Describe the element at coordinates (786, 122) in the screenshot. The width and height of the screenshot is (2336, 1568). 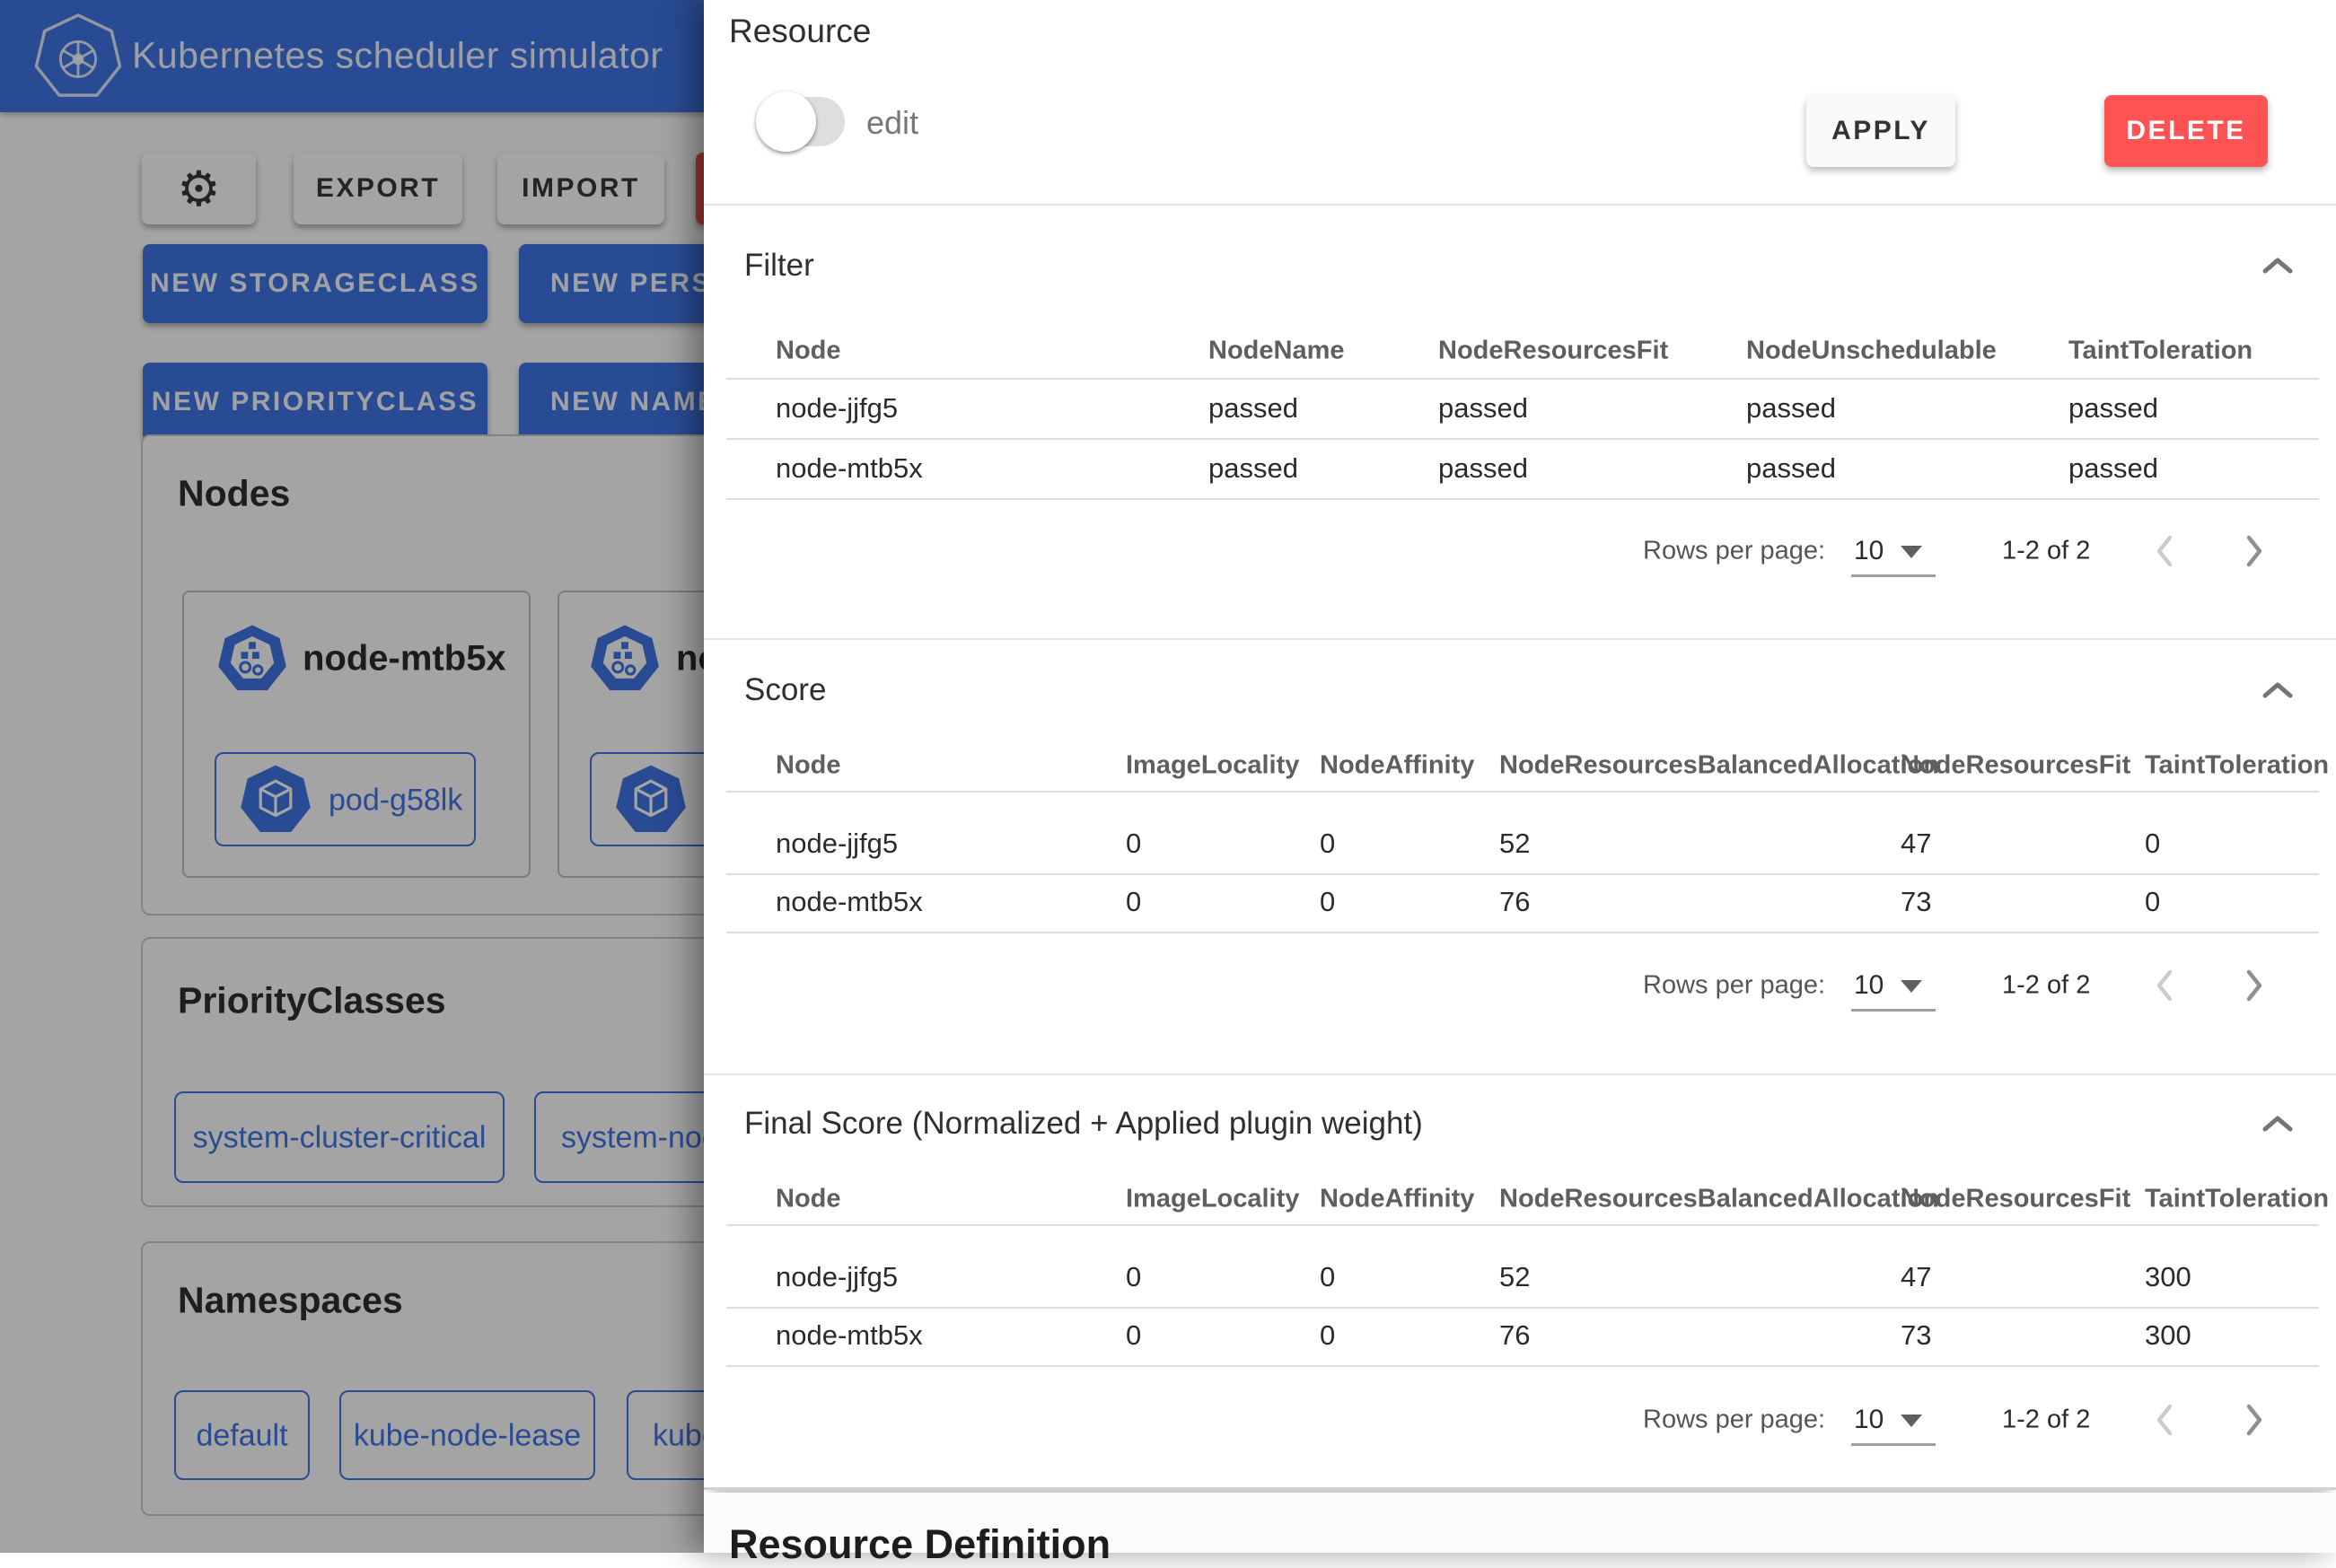
I see `toggle-thumb-icon` at that location.